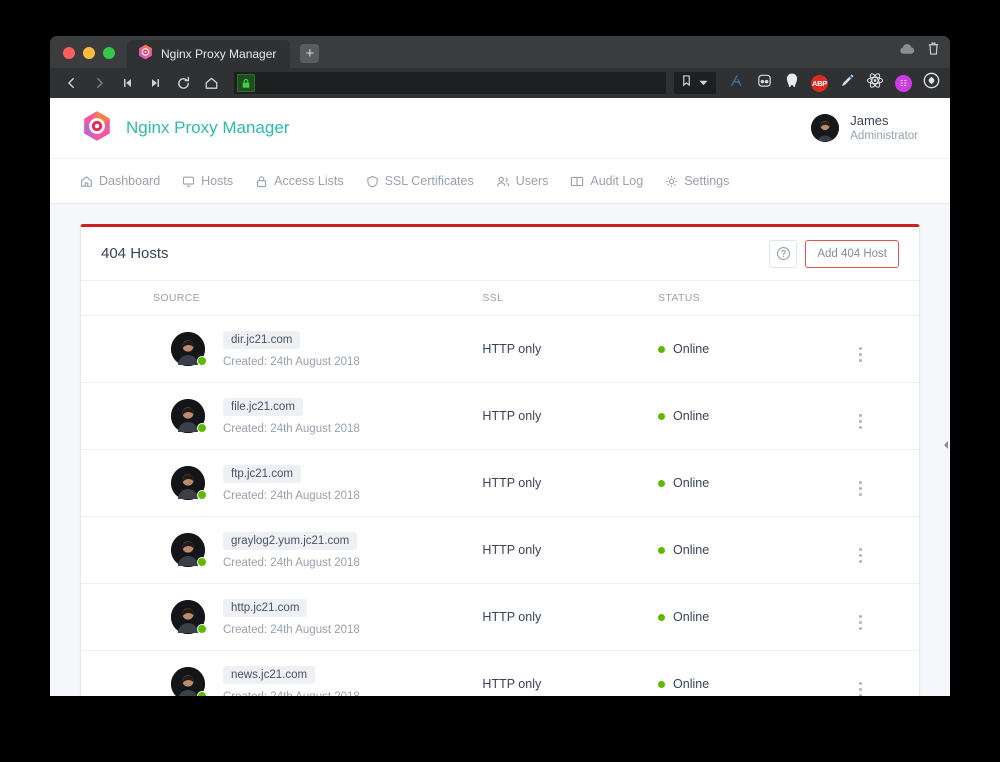 The image size is (1000, 762). Describe the element at coordinates (269, 675) in the screenshot. I see `domain-badge: news.jc21.com` at that location.